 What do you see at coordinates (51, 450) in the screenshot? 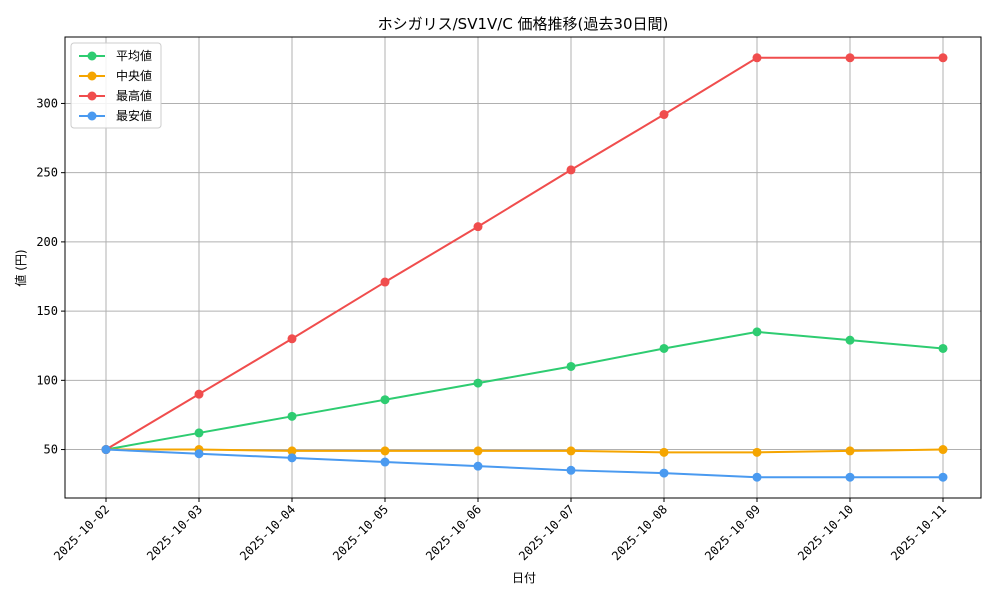
I see `y-tick-label: 50` at bounding box center [51, 450].